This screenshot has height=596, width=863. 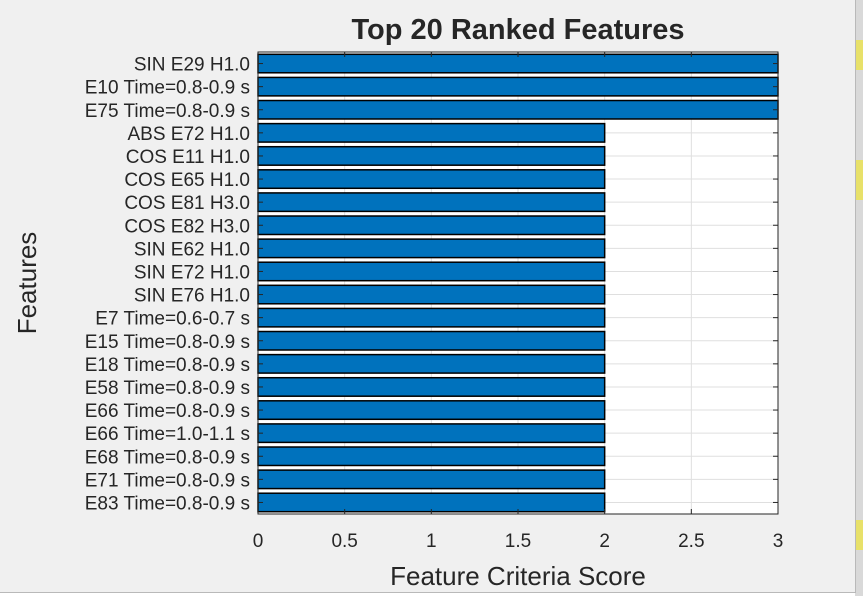 I want to click on y-tick-label: COS E11 H1.0, so click(x=188, y=157).